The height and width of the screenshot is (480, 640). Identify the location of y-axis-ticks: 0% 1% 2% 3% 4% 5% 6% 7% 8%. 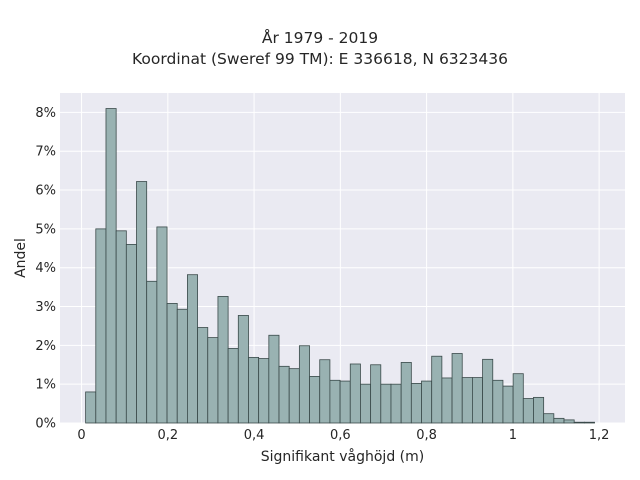
(45, 269).